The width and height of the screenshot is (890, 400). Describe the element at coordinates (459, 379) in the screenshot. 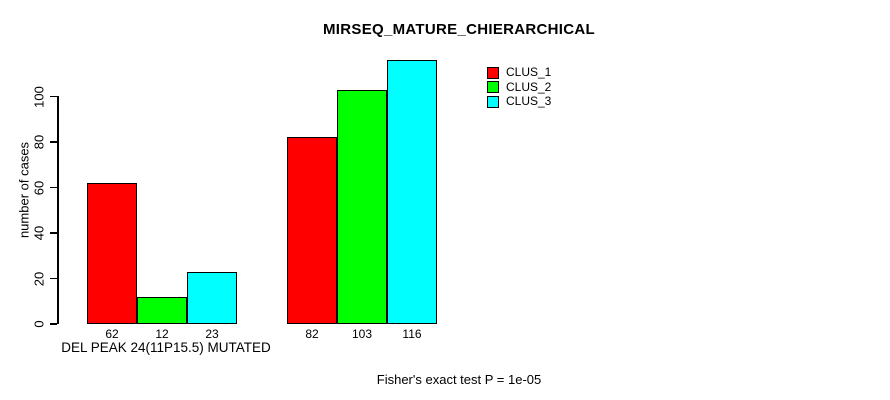

I see `pvalue-annotation: Fisher's exact test P = 1e-05` at that location.